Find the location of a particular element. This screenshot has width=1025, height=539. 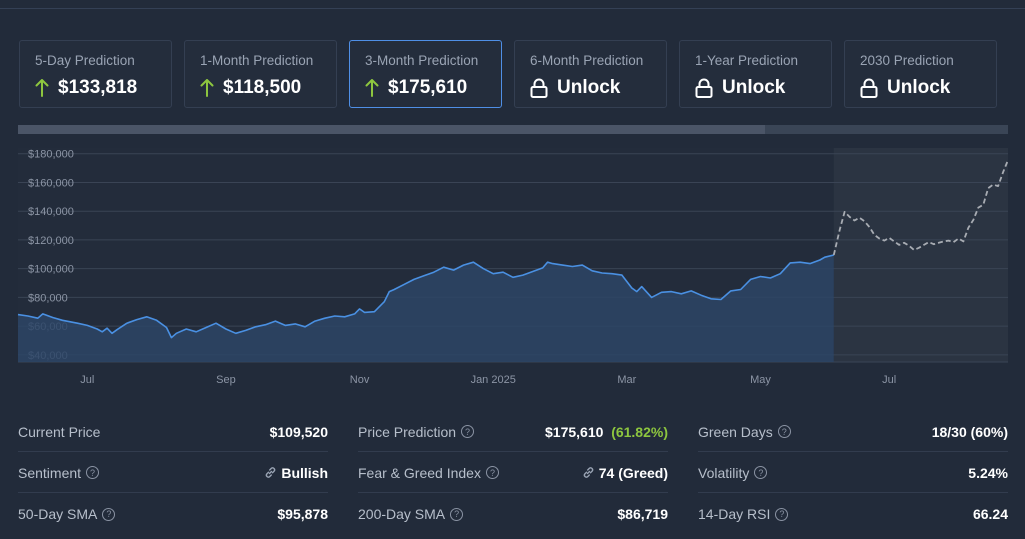

tab-label: 5-Day Prediction is located at coordinates (85, 60).